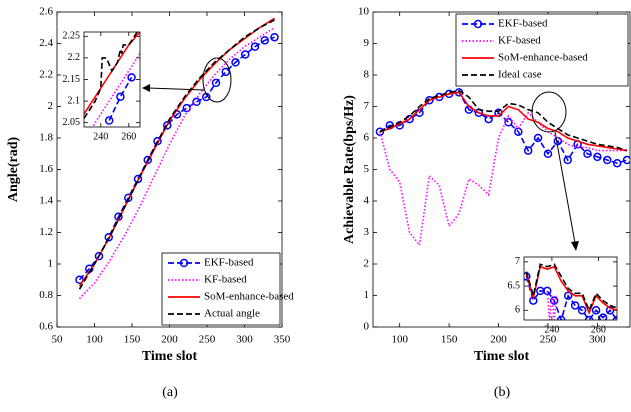 This screenshot has height=412, width=631. Describe the element at coordinates (94, 340) in the screenshot. I see `x-tick-label: 100` at that location.